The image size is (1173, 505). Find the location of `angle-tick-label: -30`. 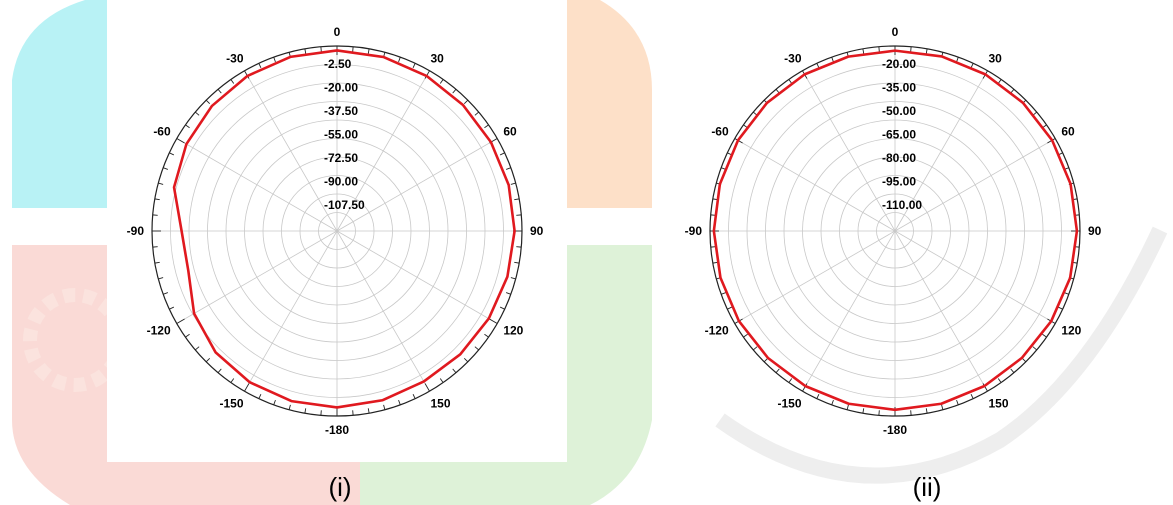

angle-tick-label: -30 is located at coordinates (793, 59).